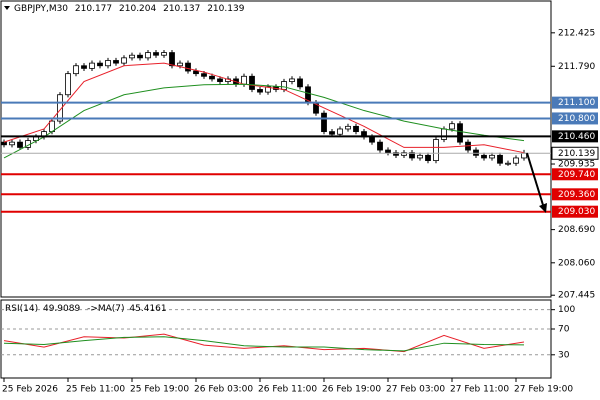  What do you see at coordinates (564, 330) in the screenshot?
I see `y-tick-label: 70` at bounding box center [564, 330].